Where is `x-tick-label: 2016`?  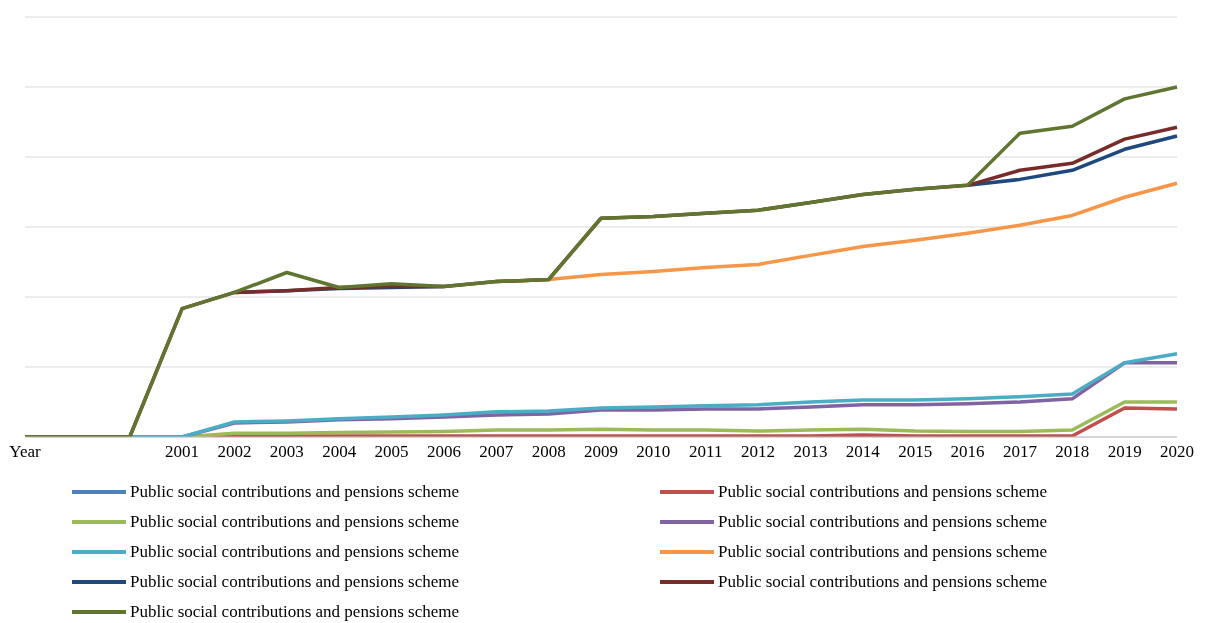
x-tick-label: 2016 is located at coordinates (967, 452).